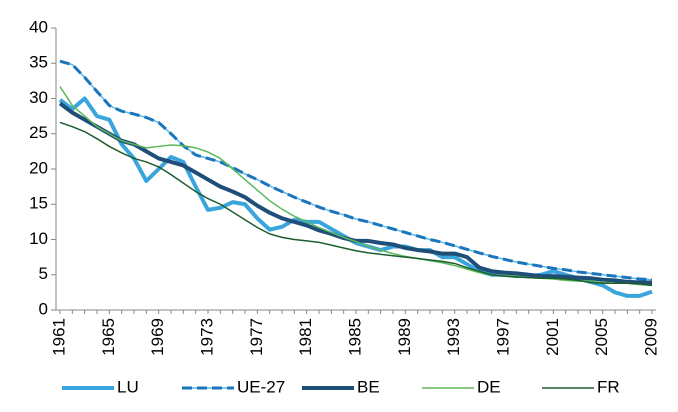 The image size is (678, 412). What do you see at coordinates (58, 337) in the screenshot?
I see `x-tick-label: 1961` at bounding box center [58, 337].